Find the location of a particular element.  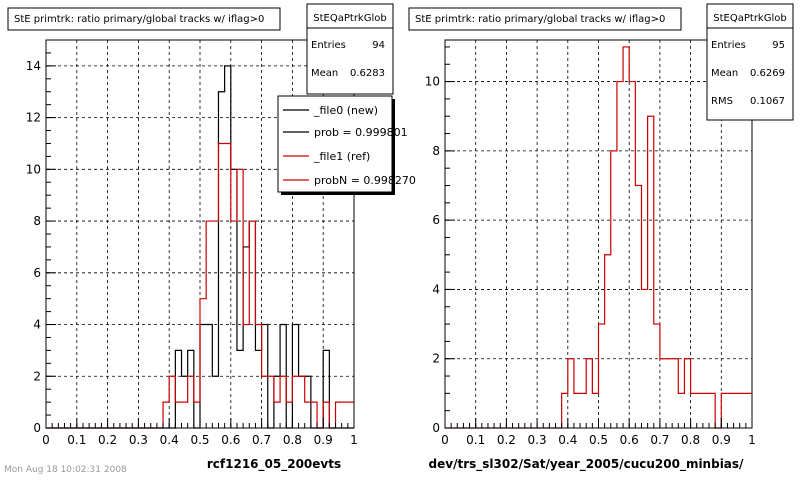

stats-value: 0.6283 is located at coordinates (367, 73).